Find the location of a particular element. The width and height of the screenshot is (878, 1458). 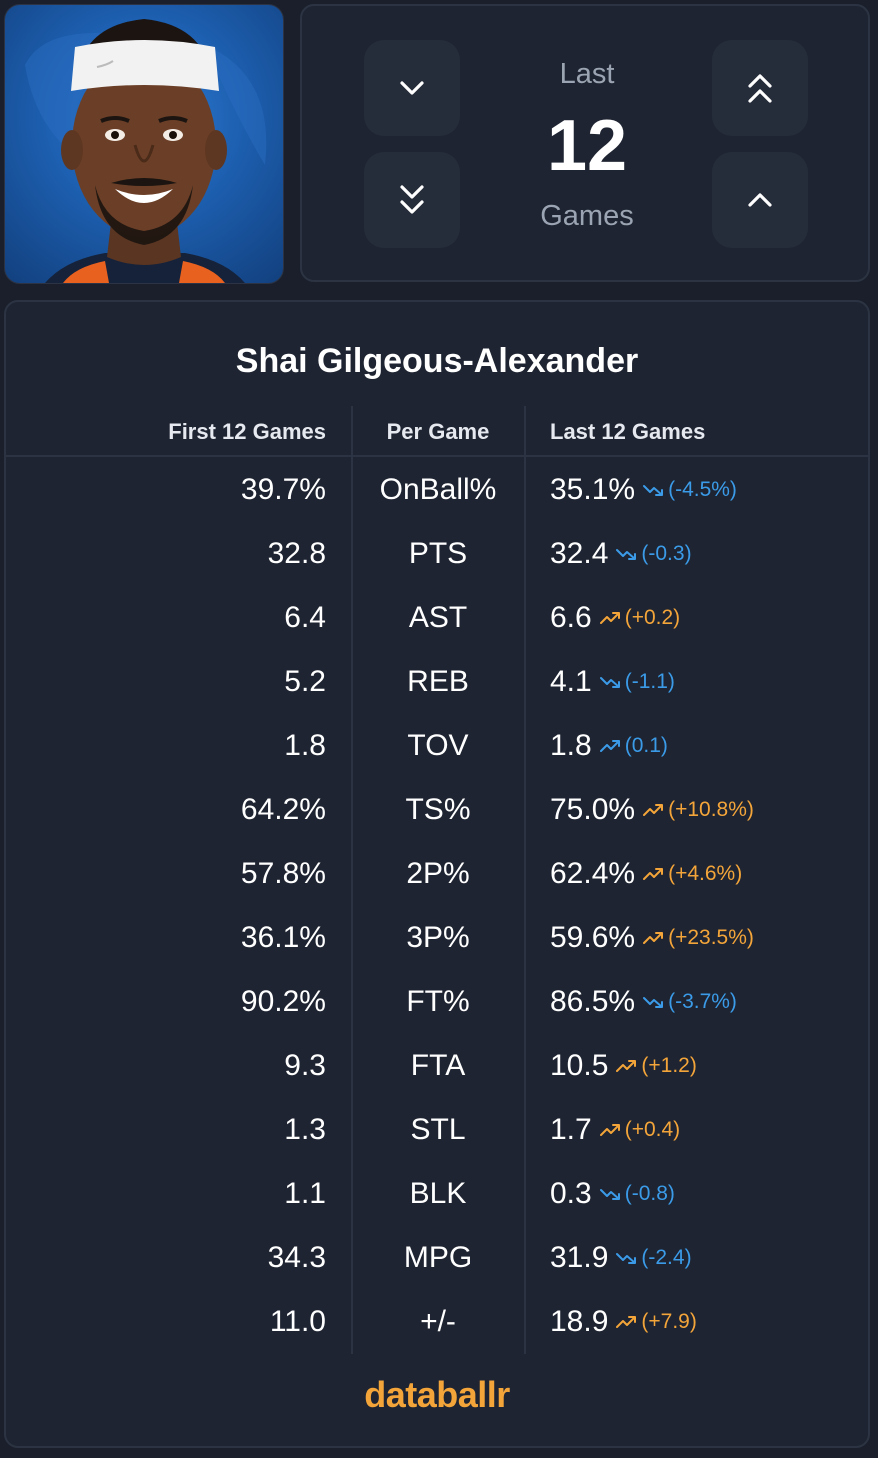

decrease-many-button is located at coordinates (412, 200).